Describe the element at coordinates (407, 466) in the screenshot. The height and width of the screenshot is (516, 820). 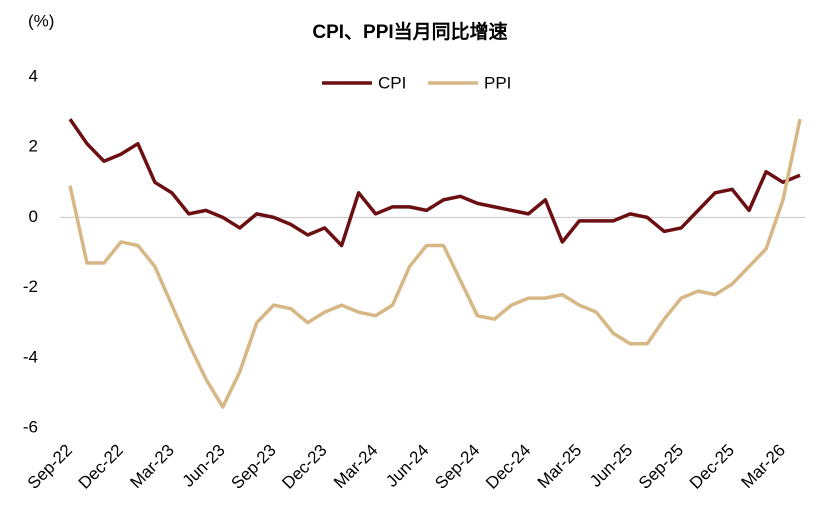
I see `x-tick-label: Jun-24` at that location.